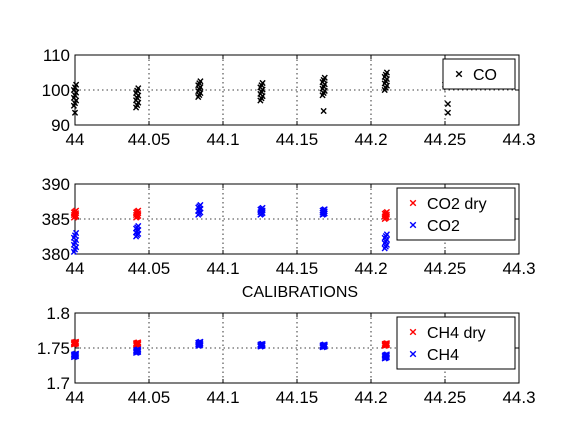 This screenshot has width=576, height=432. What do you see at coordinates (300, 292) in the screenshot?
I see `calibrations-label: CALIBRATIONS` at bounding box center [300, 292].